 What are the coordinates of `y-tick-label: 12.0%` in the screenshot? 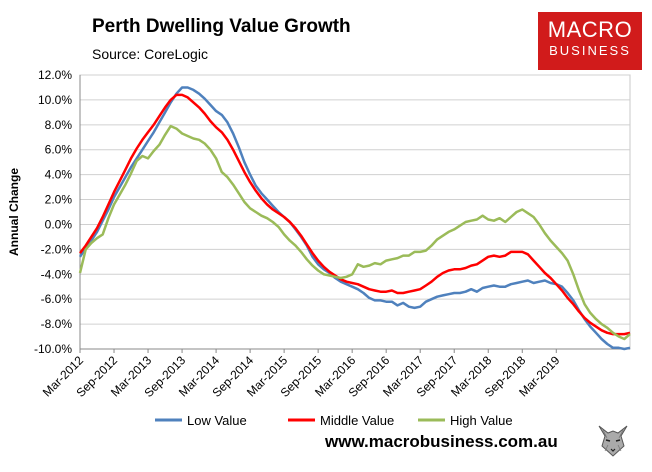 It's located at (55, 75).